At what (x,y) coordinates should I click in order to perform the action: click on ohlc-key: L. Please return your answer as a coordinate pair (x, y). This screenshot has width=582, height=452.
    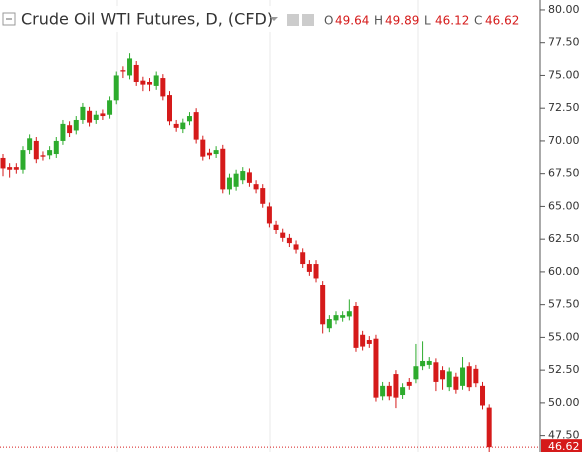
    Looking at the image, I should click on (427, 21).